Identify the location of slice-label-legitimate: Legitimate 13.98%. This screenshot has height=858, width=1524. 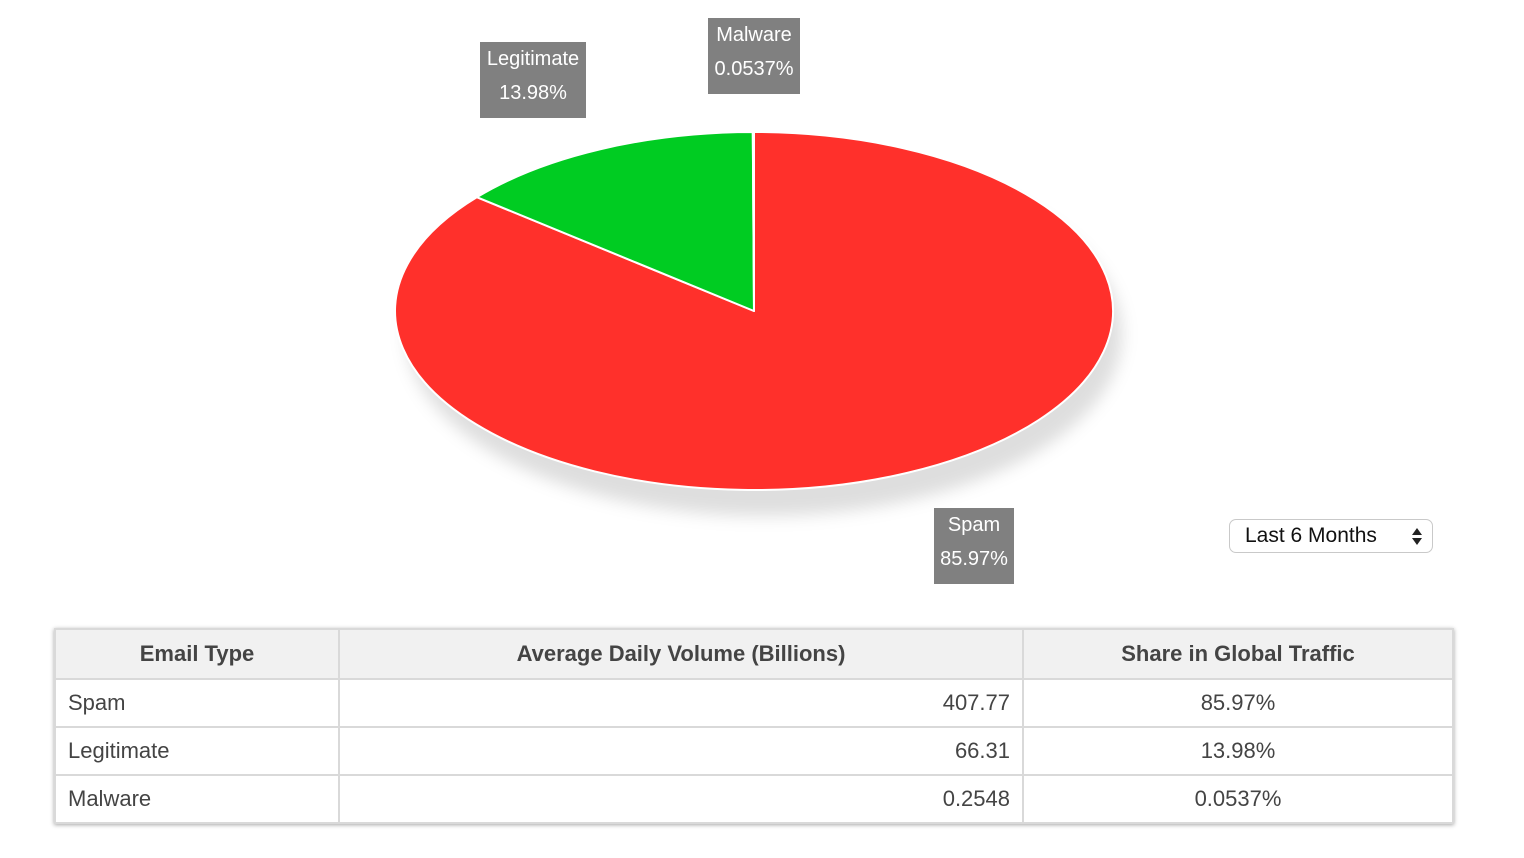
(533, 80).